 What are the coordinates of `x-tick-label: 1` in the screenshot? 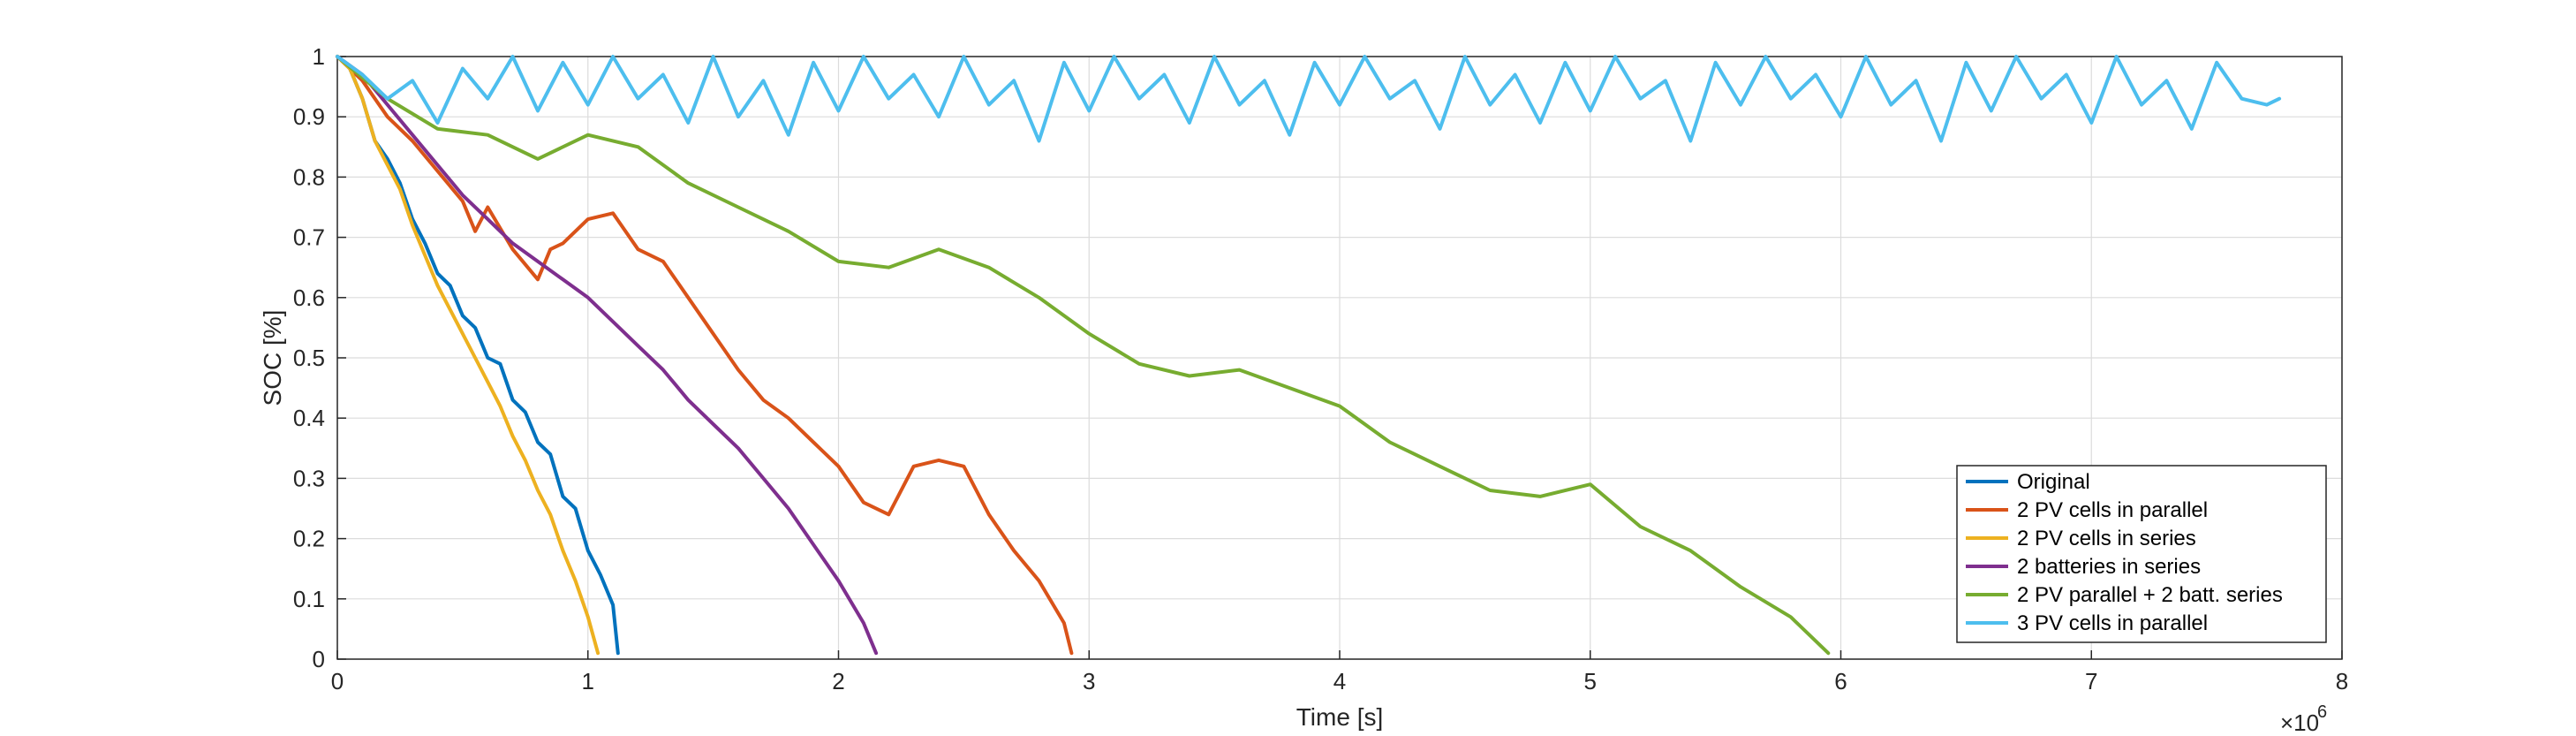 It's located at (588, 681).